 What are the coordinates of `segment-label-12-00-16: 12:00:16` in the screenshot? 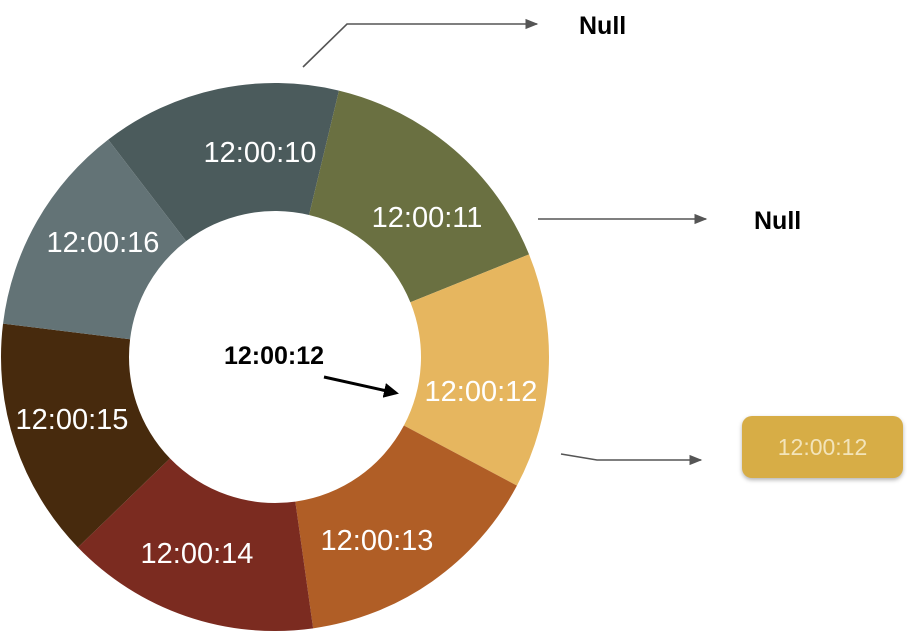 It's located at (103, 243).